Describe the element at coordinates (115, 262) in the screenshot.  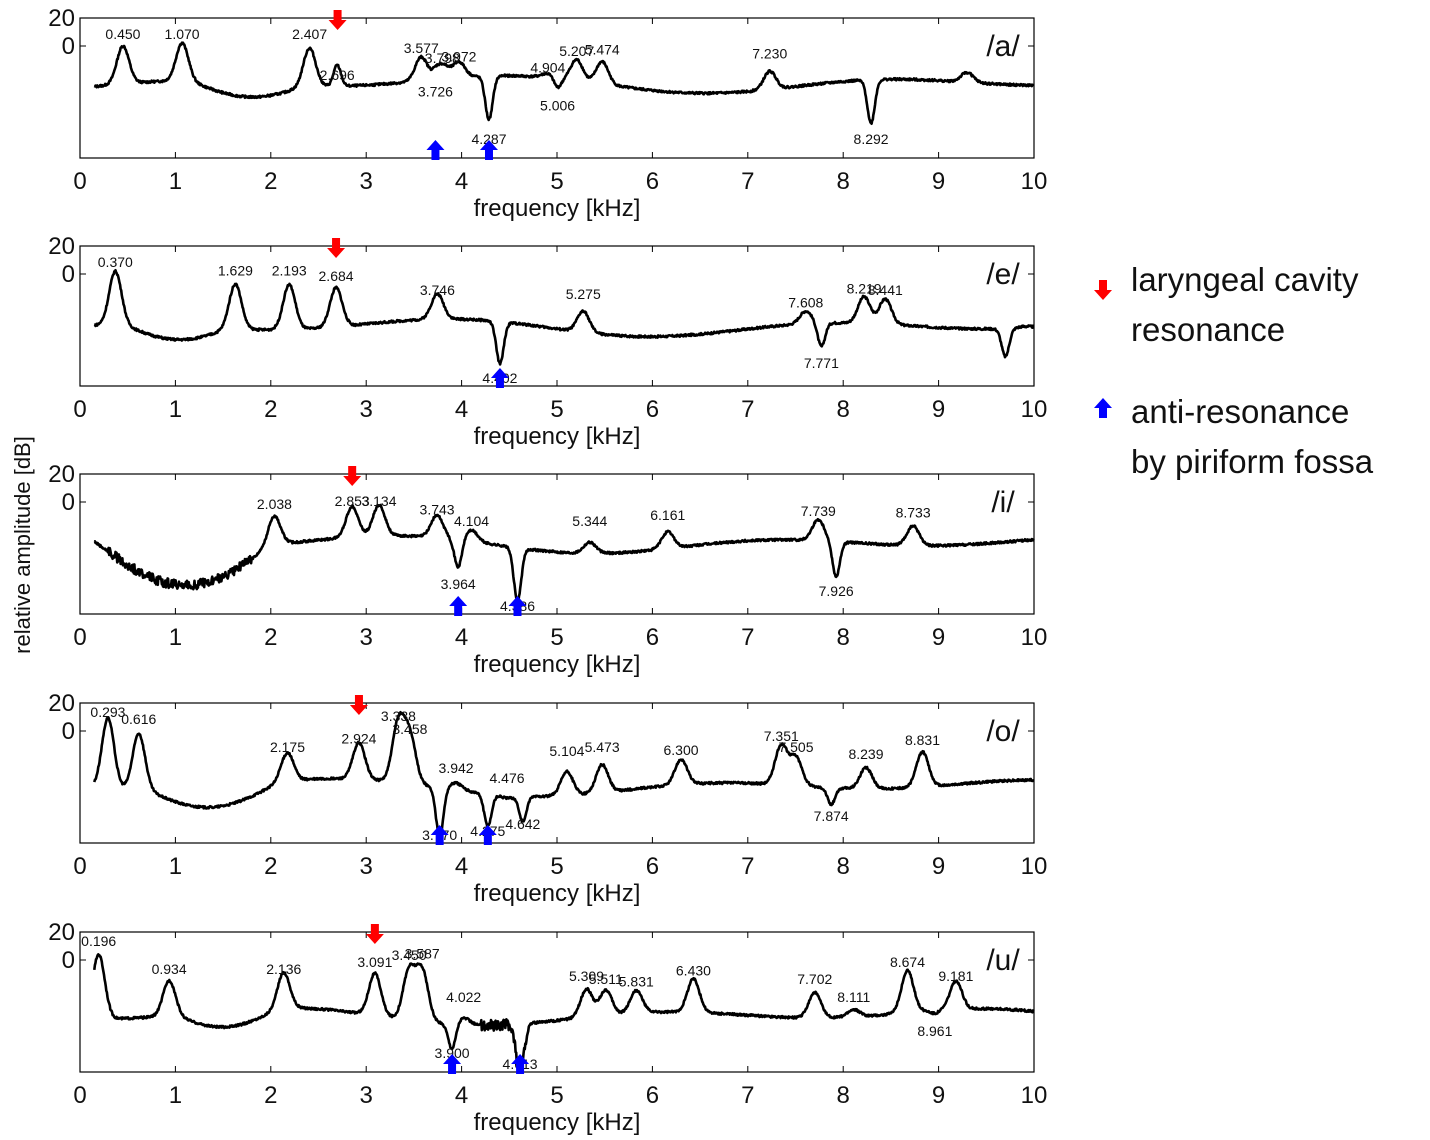
I see `frequency-label: 0.370` at that location.